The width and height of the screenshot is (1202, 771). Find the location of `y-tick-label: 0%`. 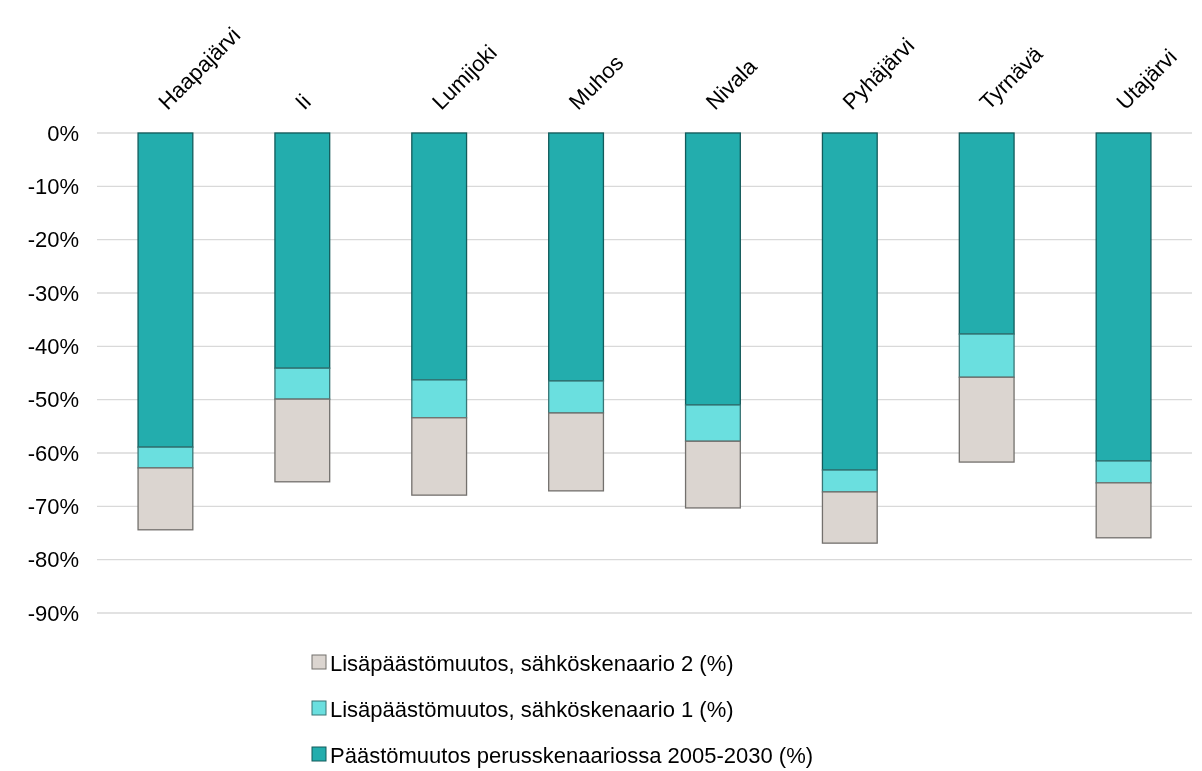

y-tick-label: 0% is located at coordinates (63, 133).